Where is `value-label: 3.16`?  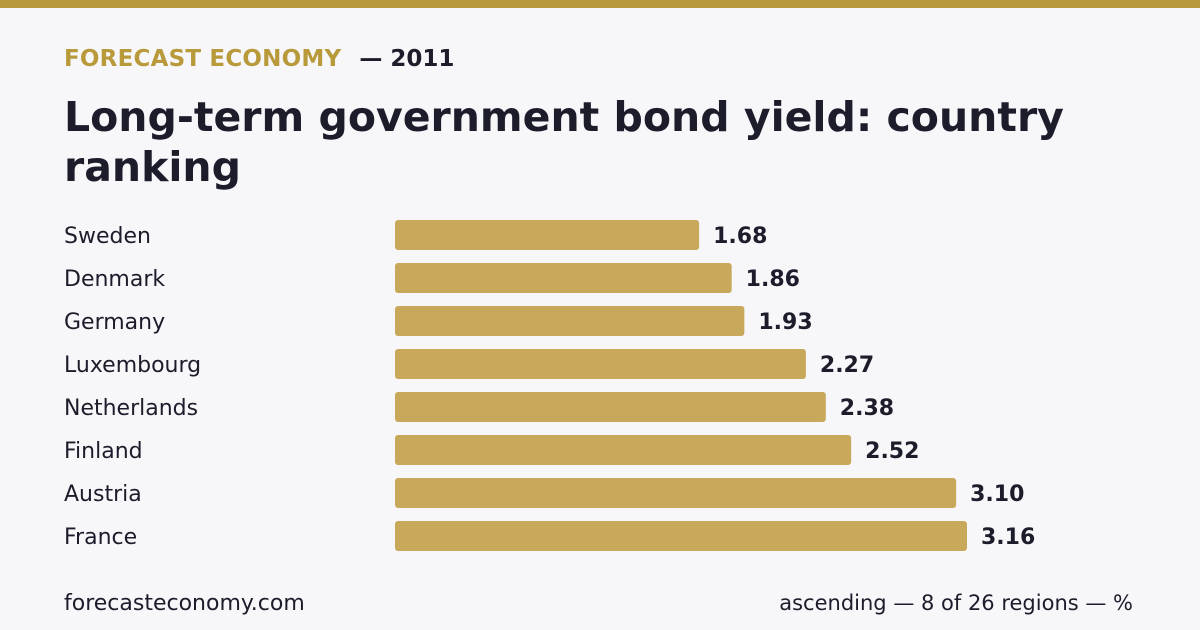
value-label: 3.16 is located at coordinates (1008, 537).